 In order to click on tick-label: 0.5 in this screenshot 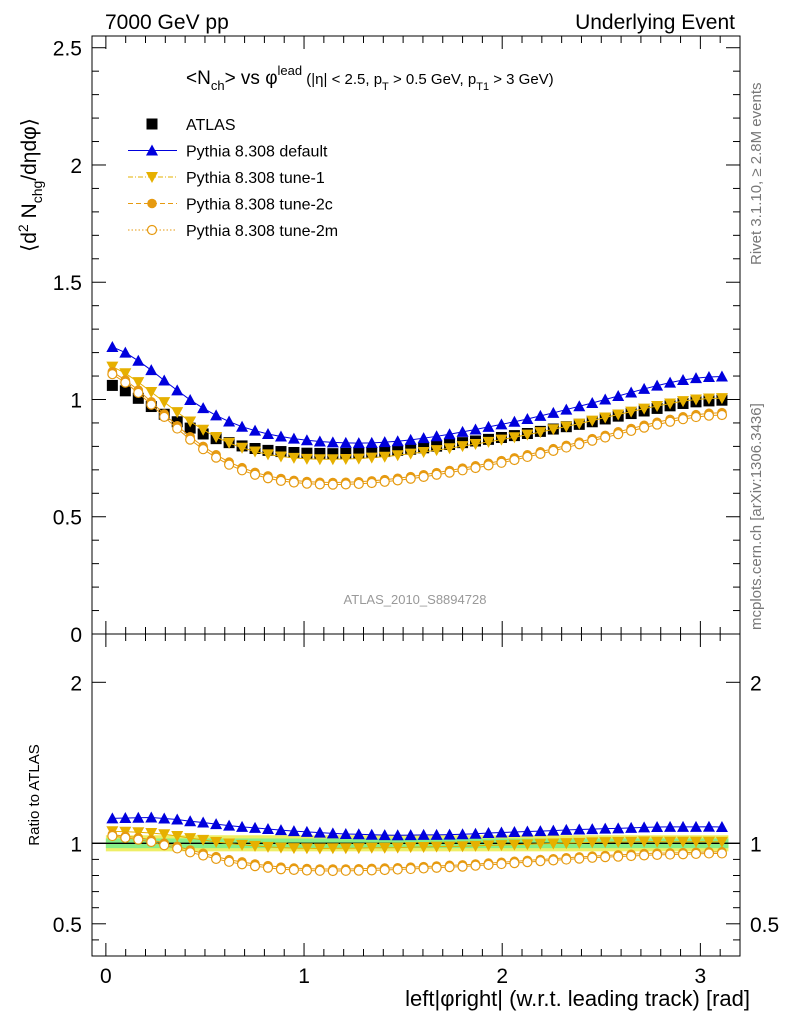, I will do `click(764, 925)`.